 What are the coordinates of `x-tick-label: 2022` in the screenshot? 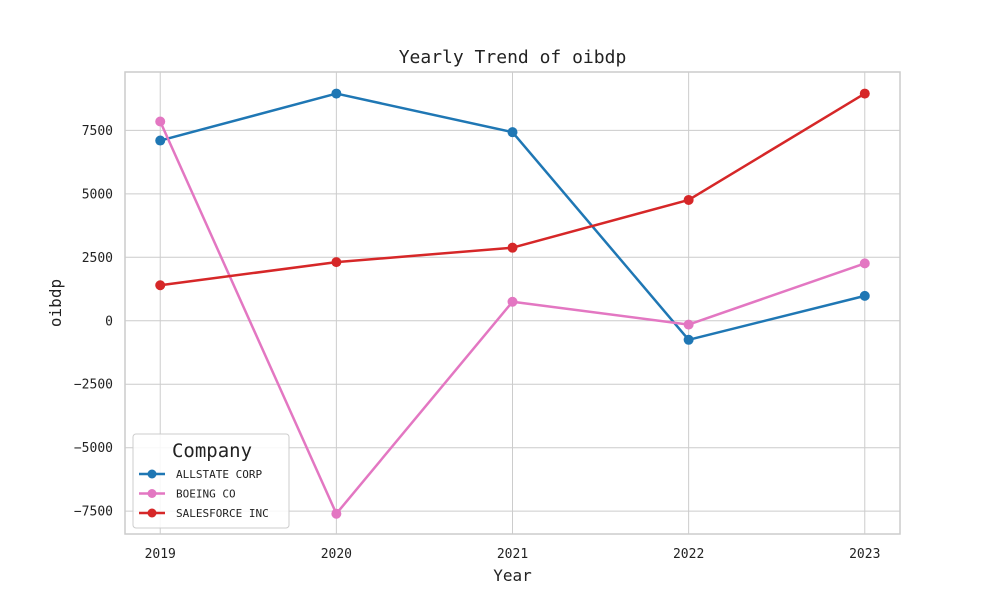 It's located at (688, 554).